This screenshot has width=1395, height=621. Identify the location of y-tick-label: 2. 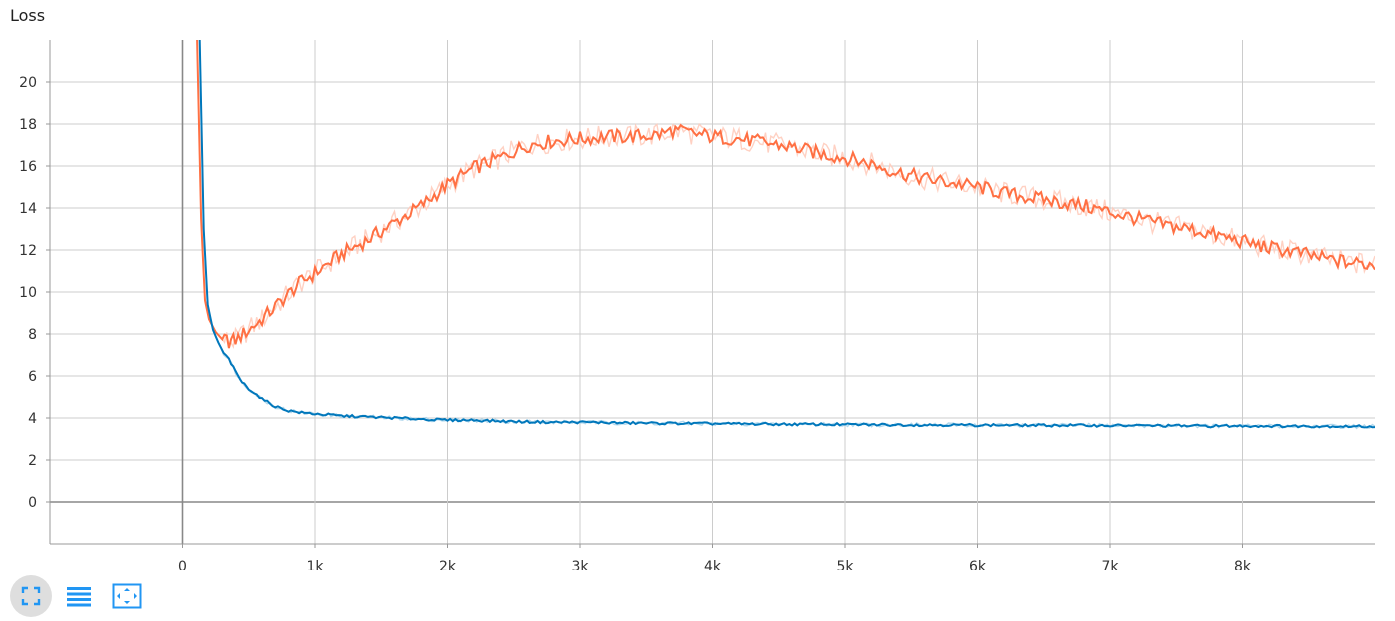
(32, 461).